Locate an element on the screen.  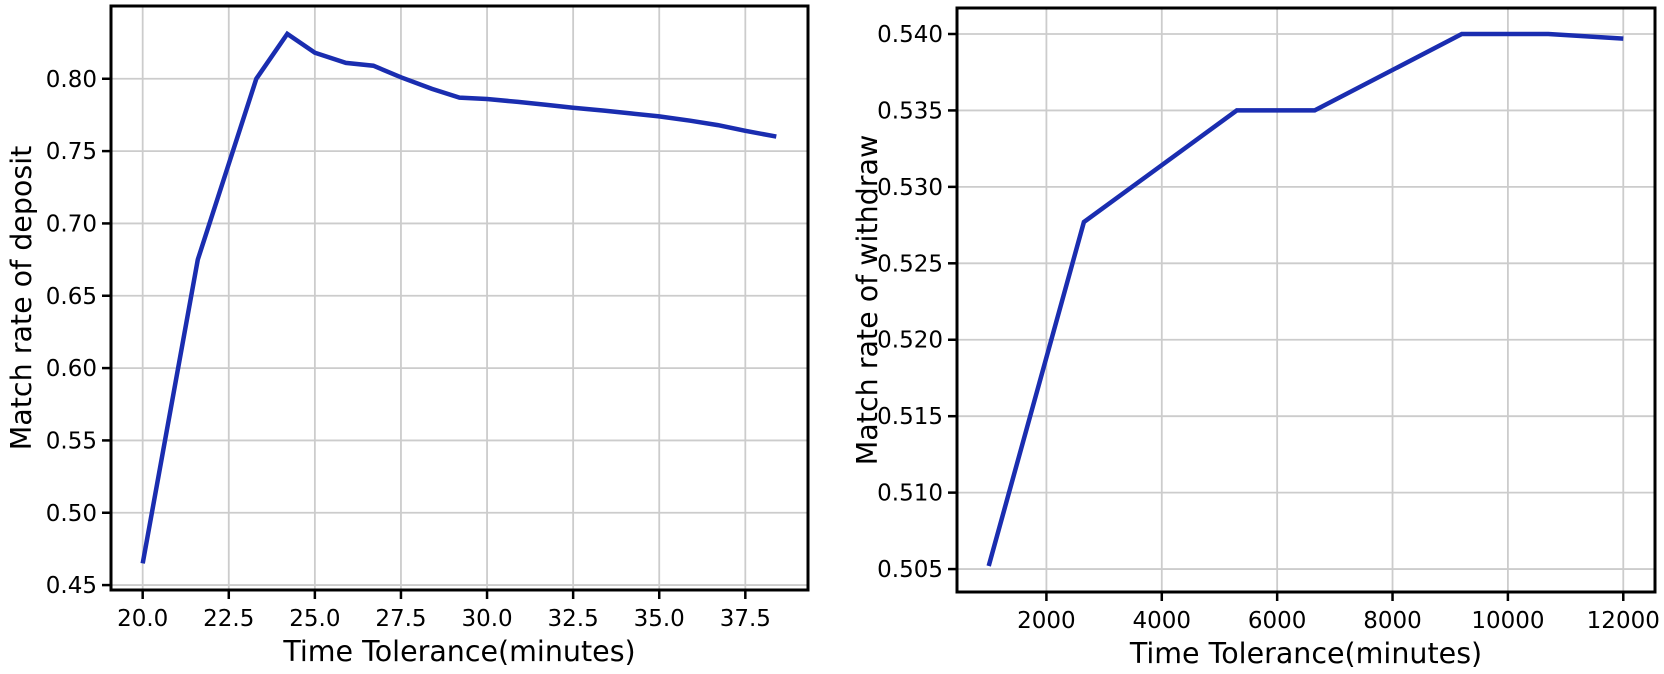
y-tick-label: 0.75 is located at coordinates (71, 152).